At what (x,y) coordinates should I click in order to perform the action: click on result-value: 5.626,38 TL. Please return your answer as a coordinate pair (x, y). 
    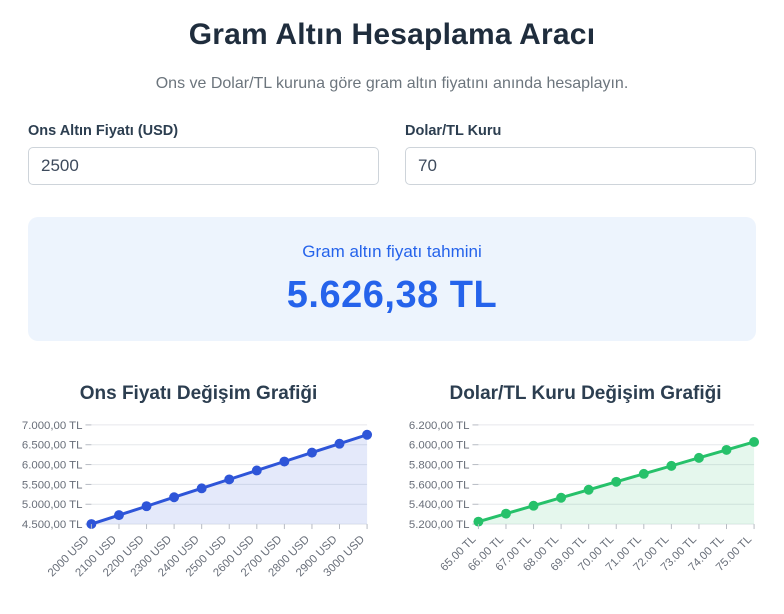
    Looking at the image, I should click on (392, 295).